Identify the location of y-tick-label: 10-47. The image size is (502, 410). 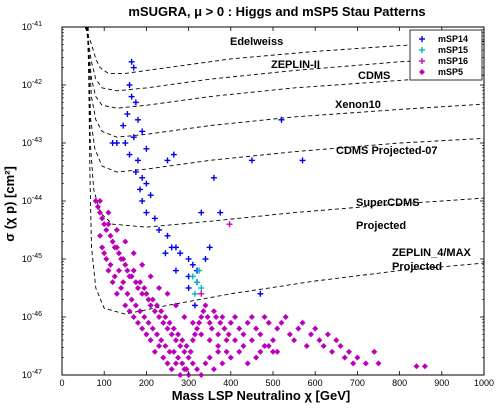
(32, 374).